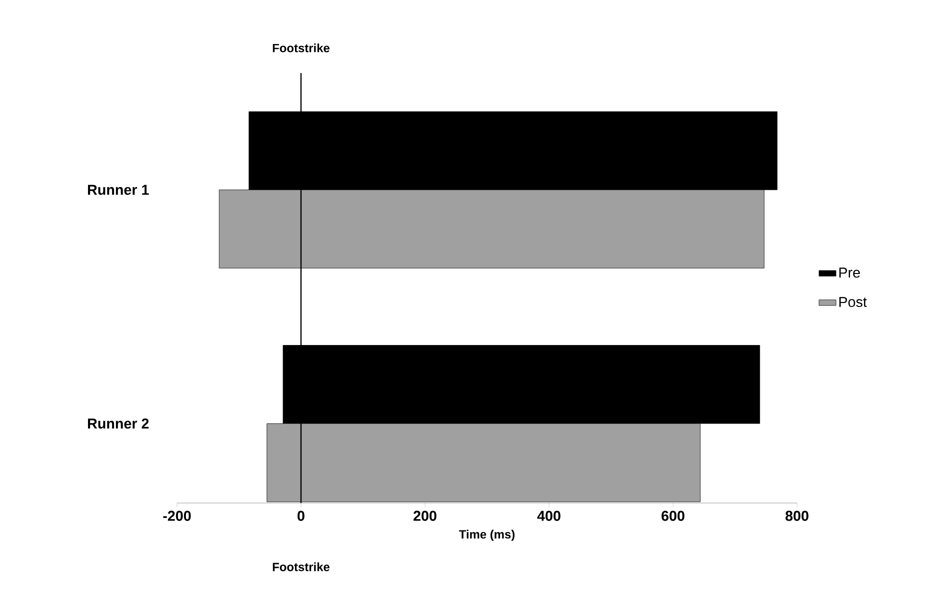 The height and width of the screenshot is (591, 935). I want to click on legend-label: Pre, so click(849, 273).